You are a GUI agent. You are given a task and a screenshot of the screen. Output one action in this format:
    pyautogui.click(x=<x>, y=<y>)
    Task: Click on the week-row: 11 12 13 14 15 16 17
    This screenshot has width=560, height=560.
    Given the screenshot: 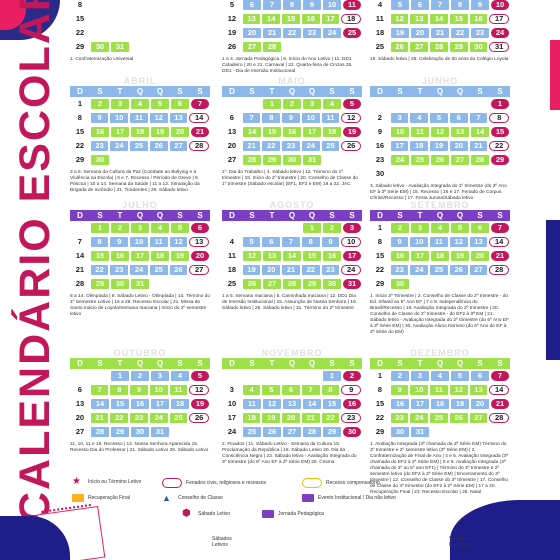 What is the action you would take?
    pyautogui.click(x=292, y=257)
    